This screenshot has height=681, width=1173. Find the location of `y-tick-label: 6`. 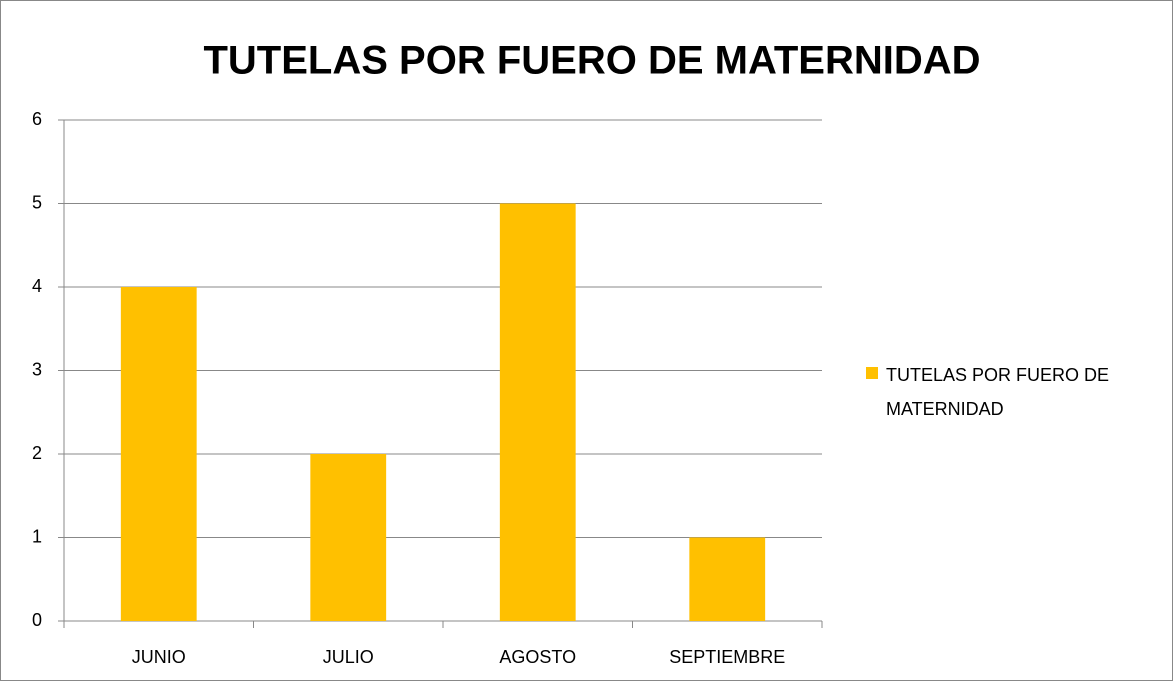

y-tick-label: 6 is located at coordinates (37, 119).